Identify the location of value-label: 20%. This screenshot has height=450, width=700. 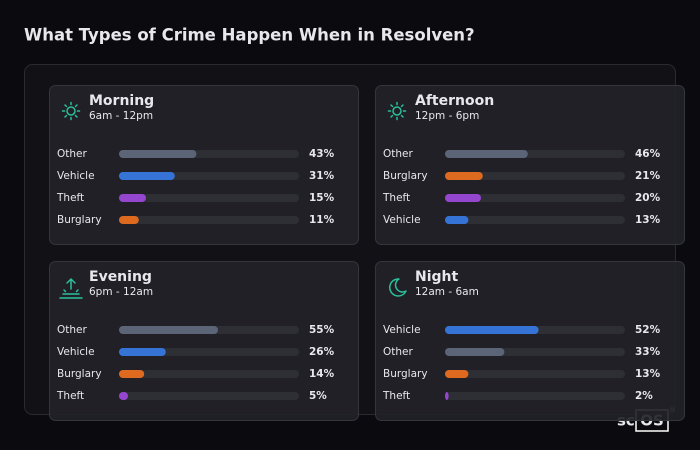
(648, 198).